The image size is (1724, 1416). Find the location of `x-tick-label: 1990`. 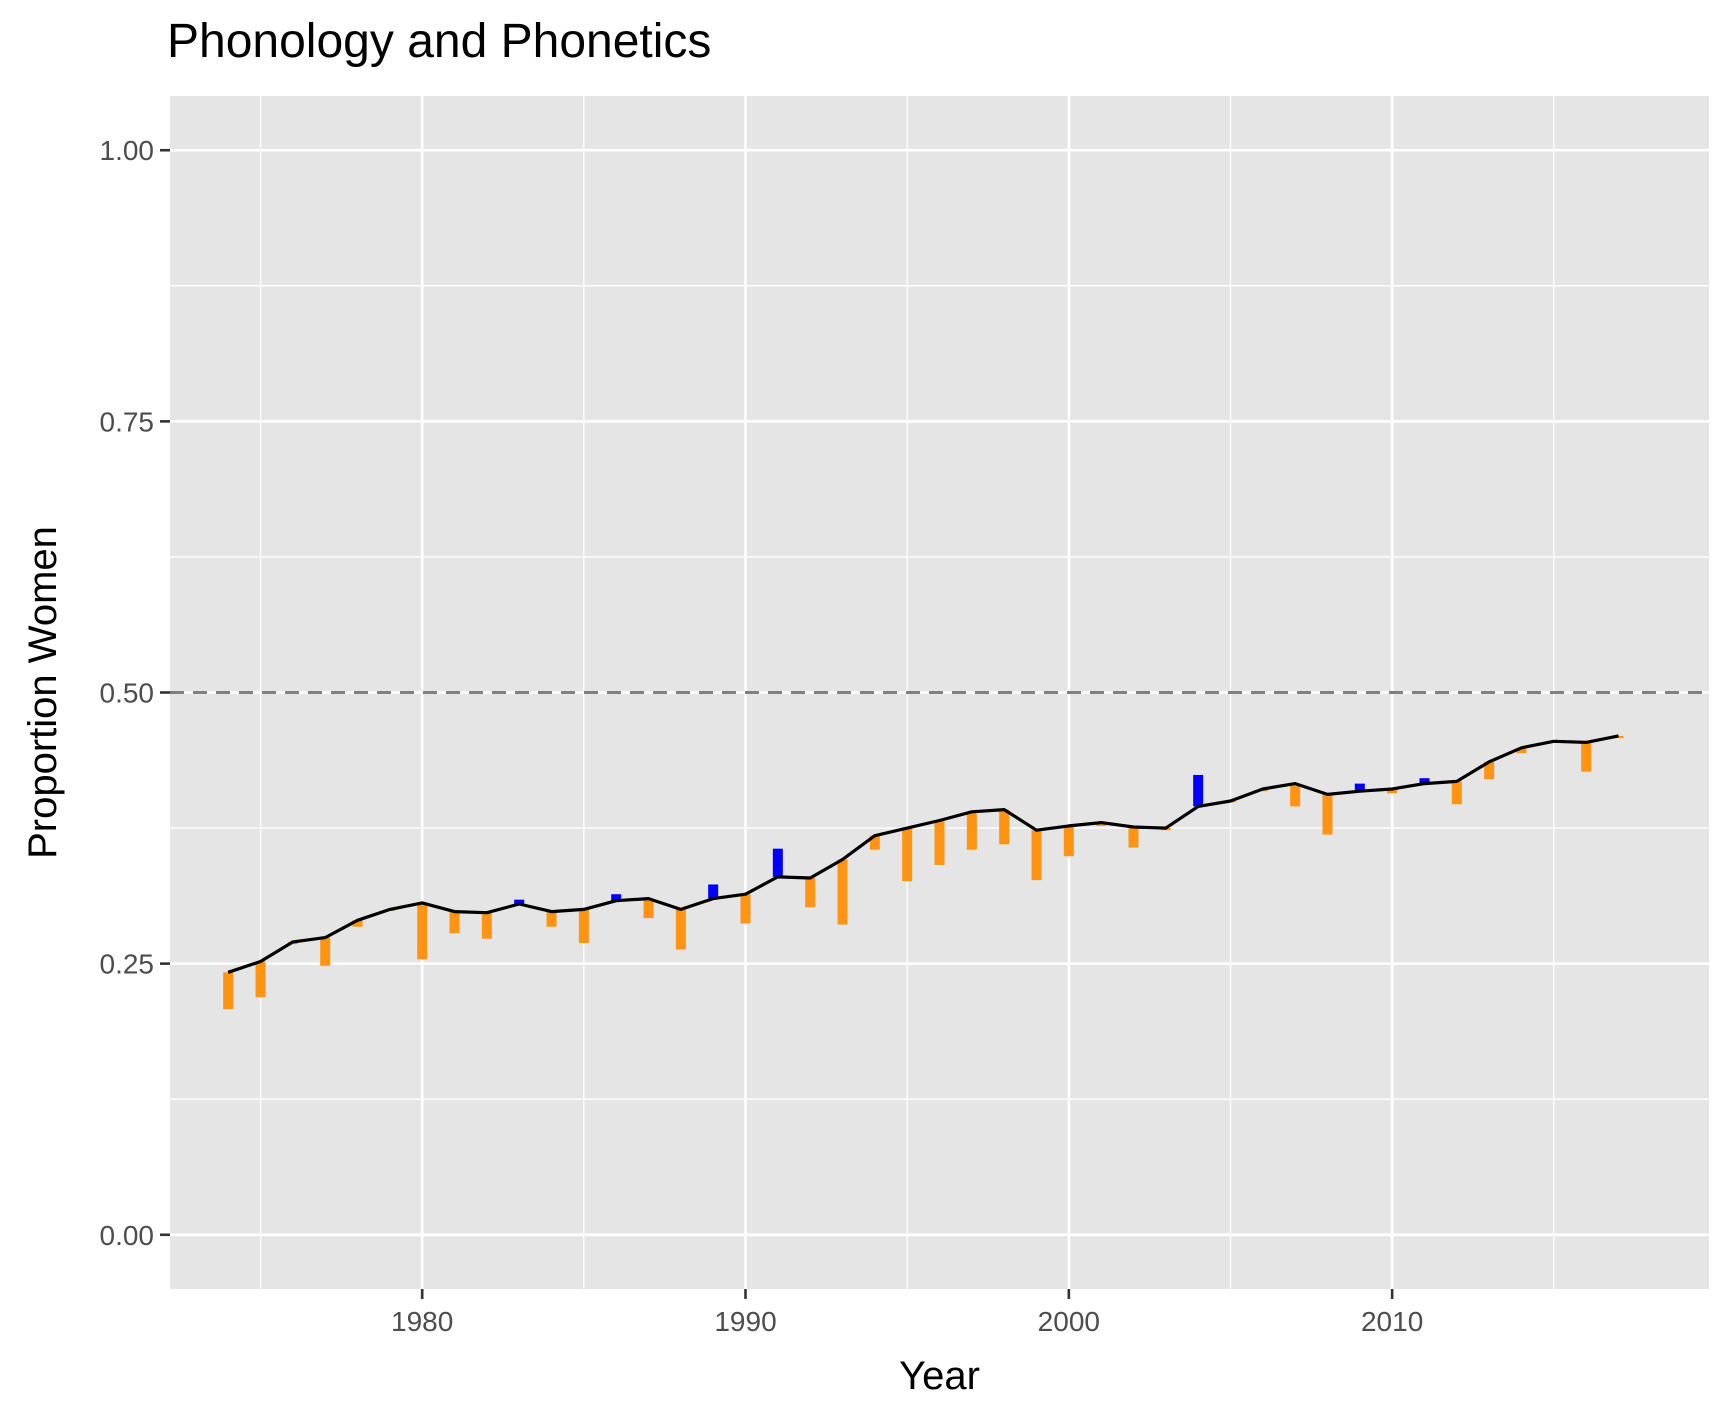

x-tick-label: 1990 is located at coordinates (745, 1321).